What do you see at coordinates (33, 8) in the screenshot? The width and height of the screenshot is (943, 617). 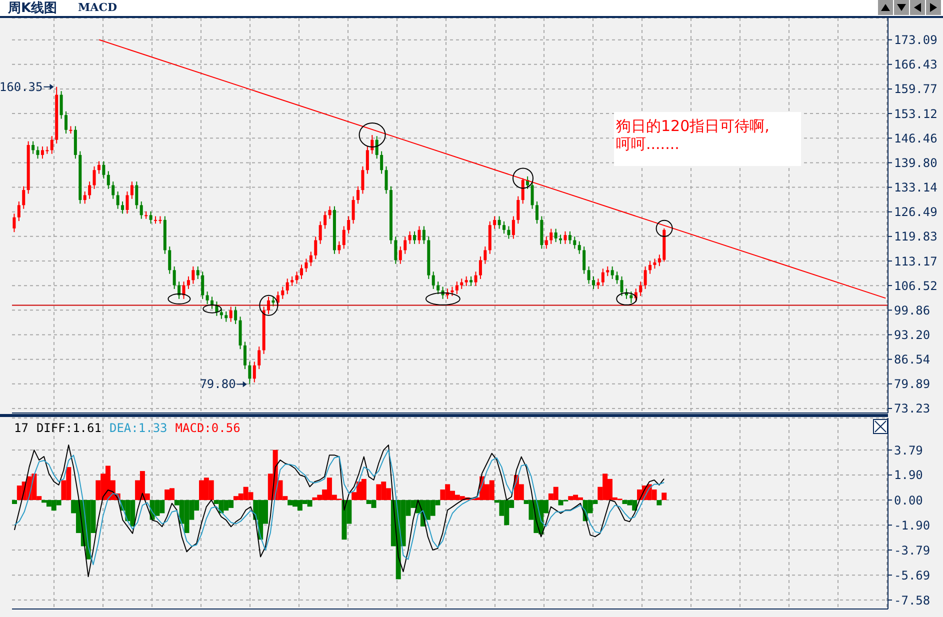 I see `chart-title: 周K线图` at bounding box center [33, 8].